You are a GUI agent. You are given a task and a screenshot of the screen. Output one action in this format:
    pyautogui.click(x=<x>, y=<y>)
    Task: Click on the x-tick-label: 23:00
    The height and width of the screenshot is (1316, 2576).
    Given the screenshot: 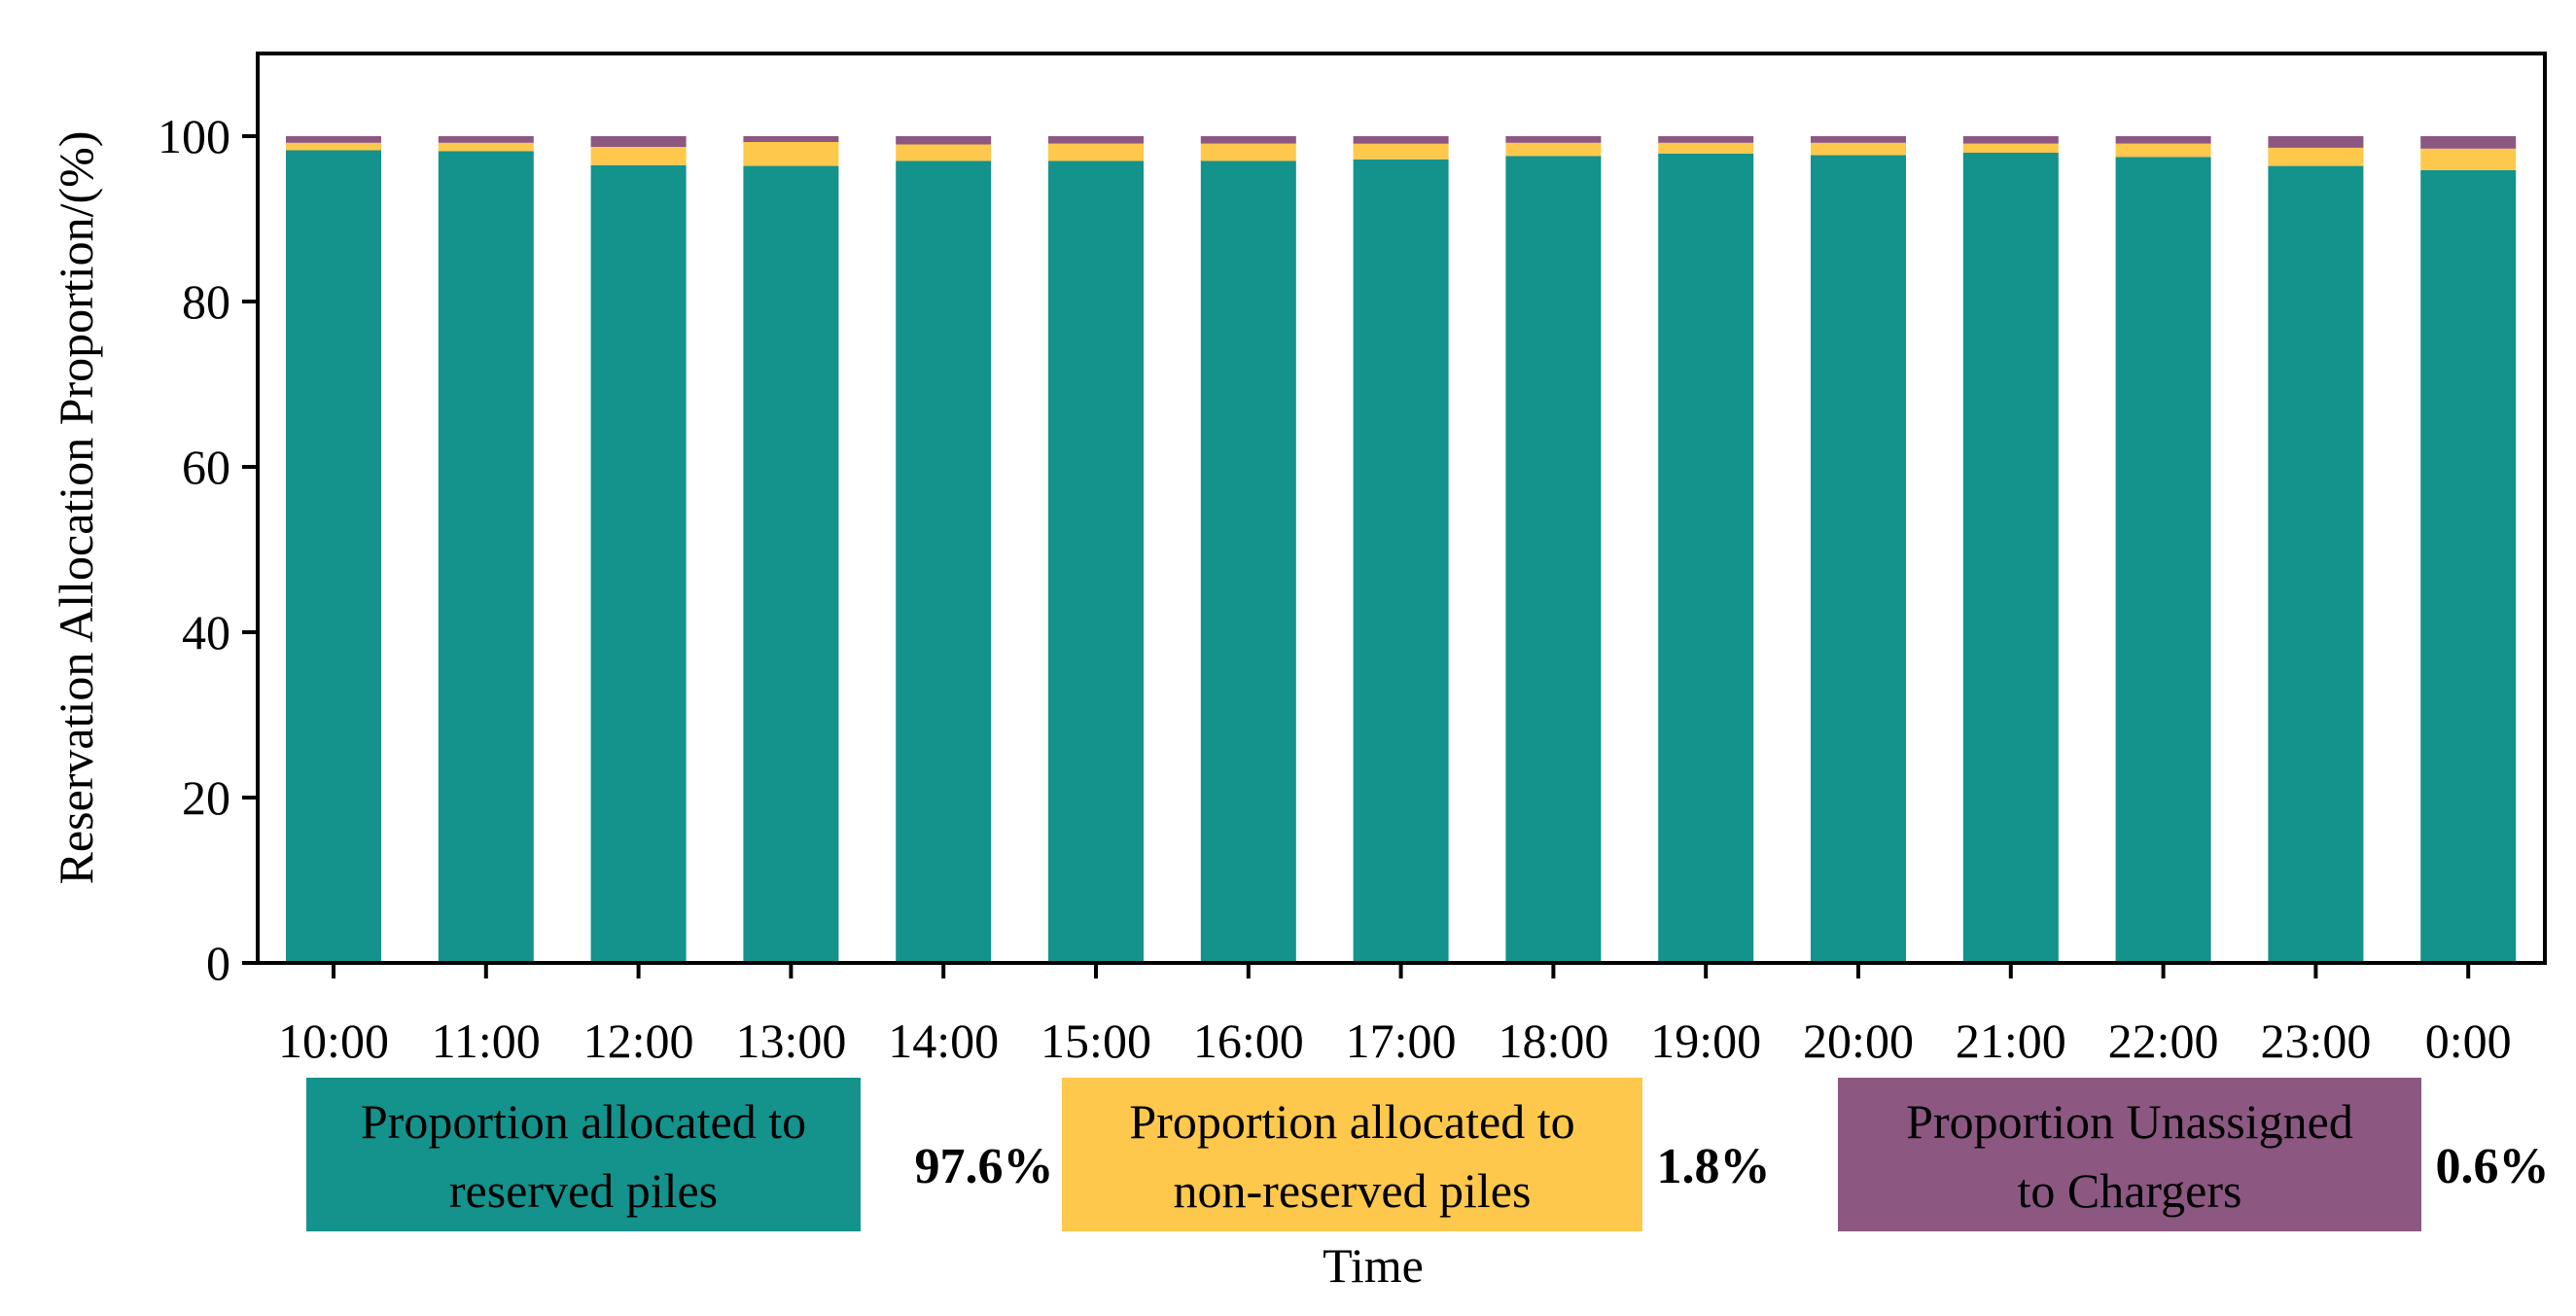 What is the action you would take?
    pyautogui.click(x=2316, y=1041)
    